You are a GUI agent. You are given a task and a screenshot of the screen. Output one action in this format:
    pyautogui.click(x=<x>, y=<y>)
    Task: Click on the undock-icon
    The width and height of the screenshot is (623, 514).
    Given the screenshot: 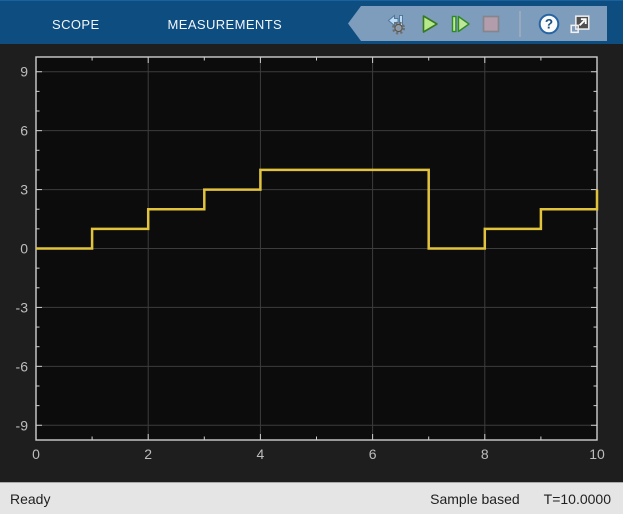 What is the action you would take?
    pyautogui.click(x=580, y=23)
    